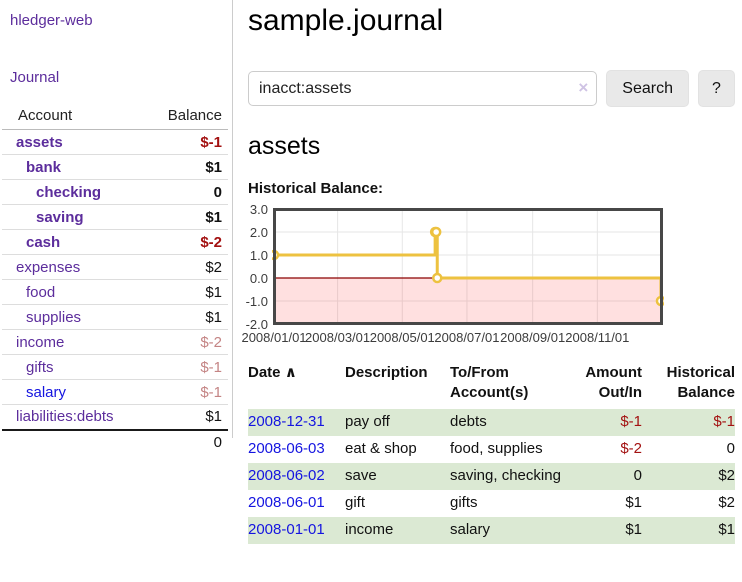 The width and height of the screenshot is (742, 582). What do you see at coordinates (489, 382) in the screenshot?
I see `register-header-accounts: To/From Account(s)` at bounding box center [489, 382].